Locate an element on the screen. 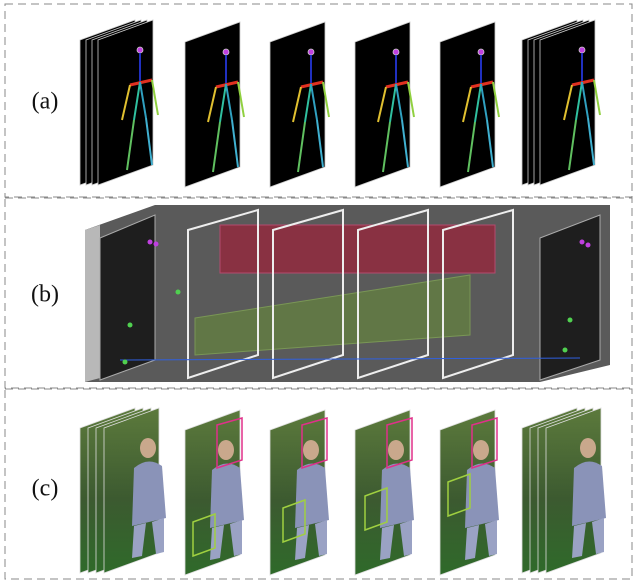 Image resolution: width=637 pixels, height=583 pixels. hand-tube is located at coordinates (332, 315).